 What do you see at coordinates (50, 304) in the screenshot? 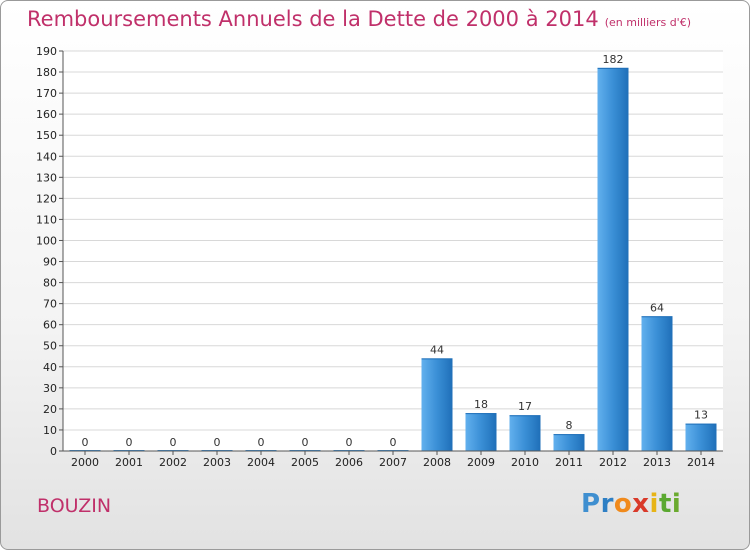
I see `y-tick-label: 70` at bounding box center [50, 304].